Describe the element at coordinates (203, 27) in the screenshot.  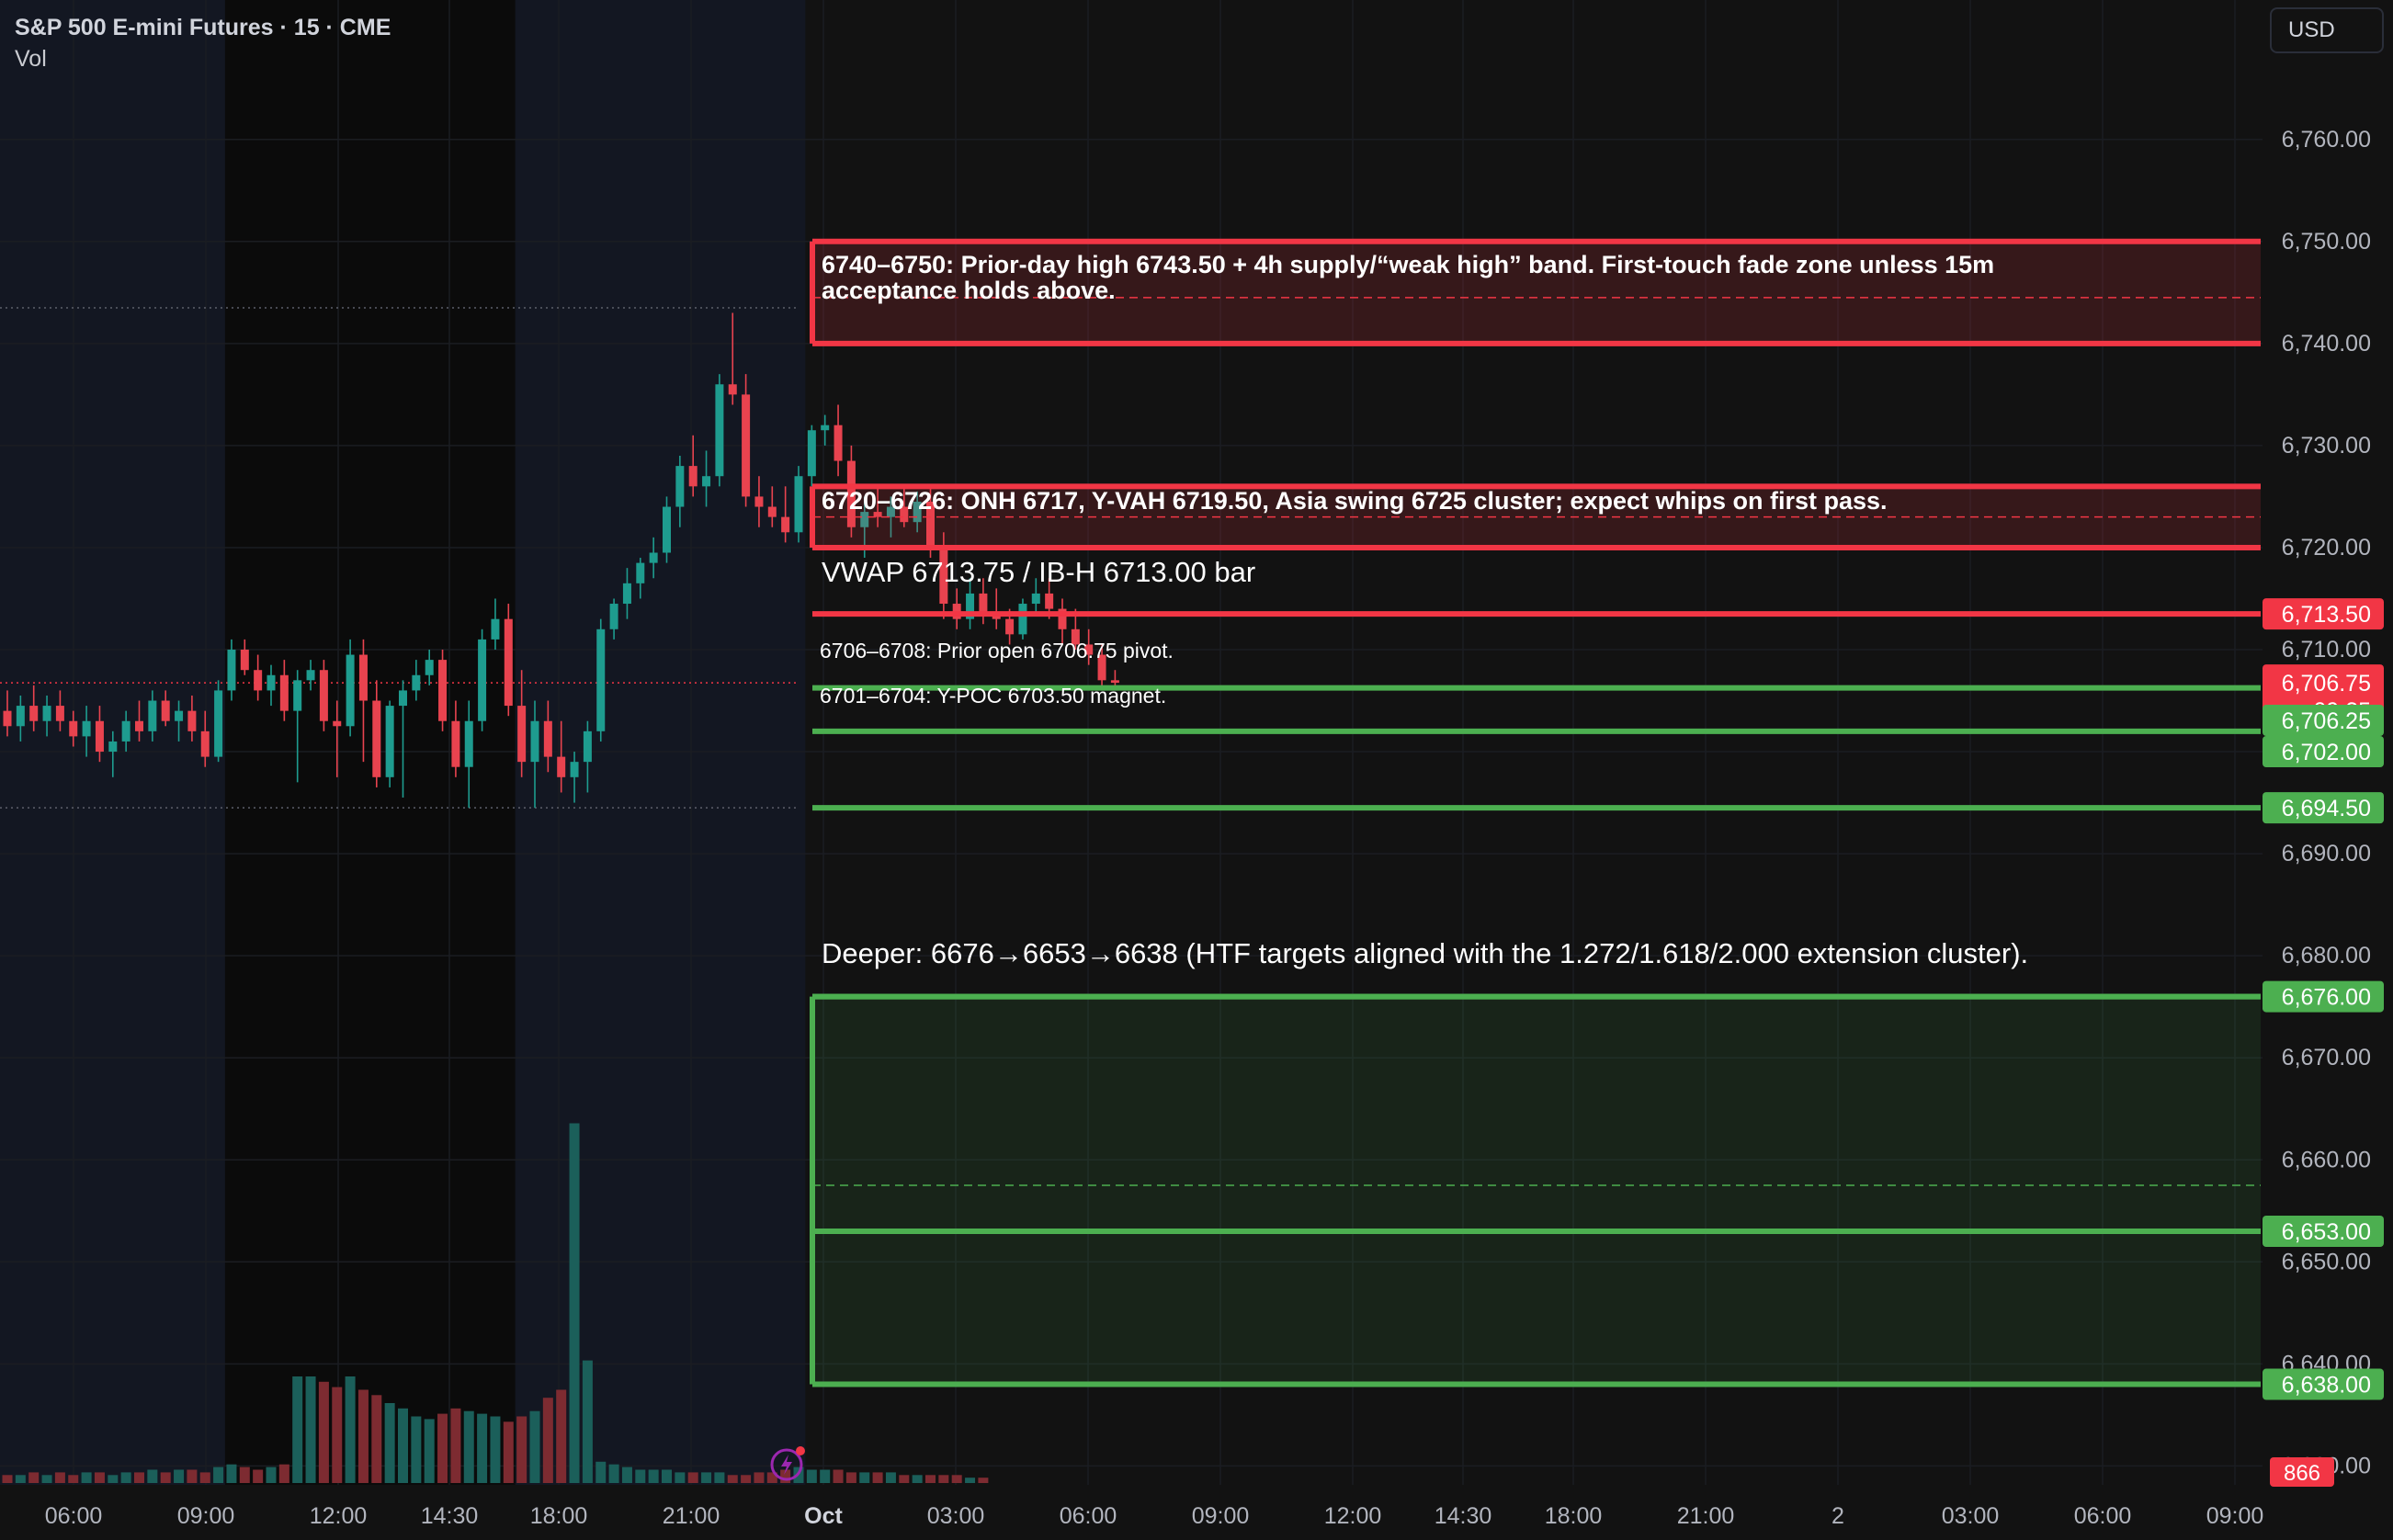
I see `symbol-title: S&P 500 E-mini Futures · 15 · CME` at that location.